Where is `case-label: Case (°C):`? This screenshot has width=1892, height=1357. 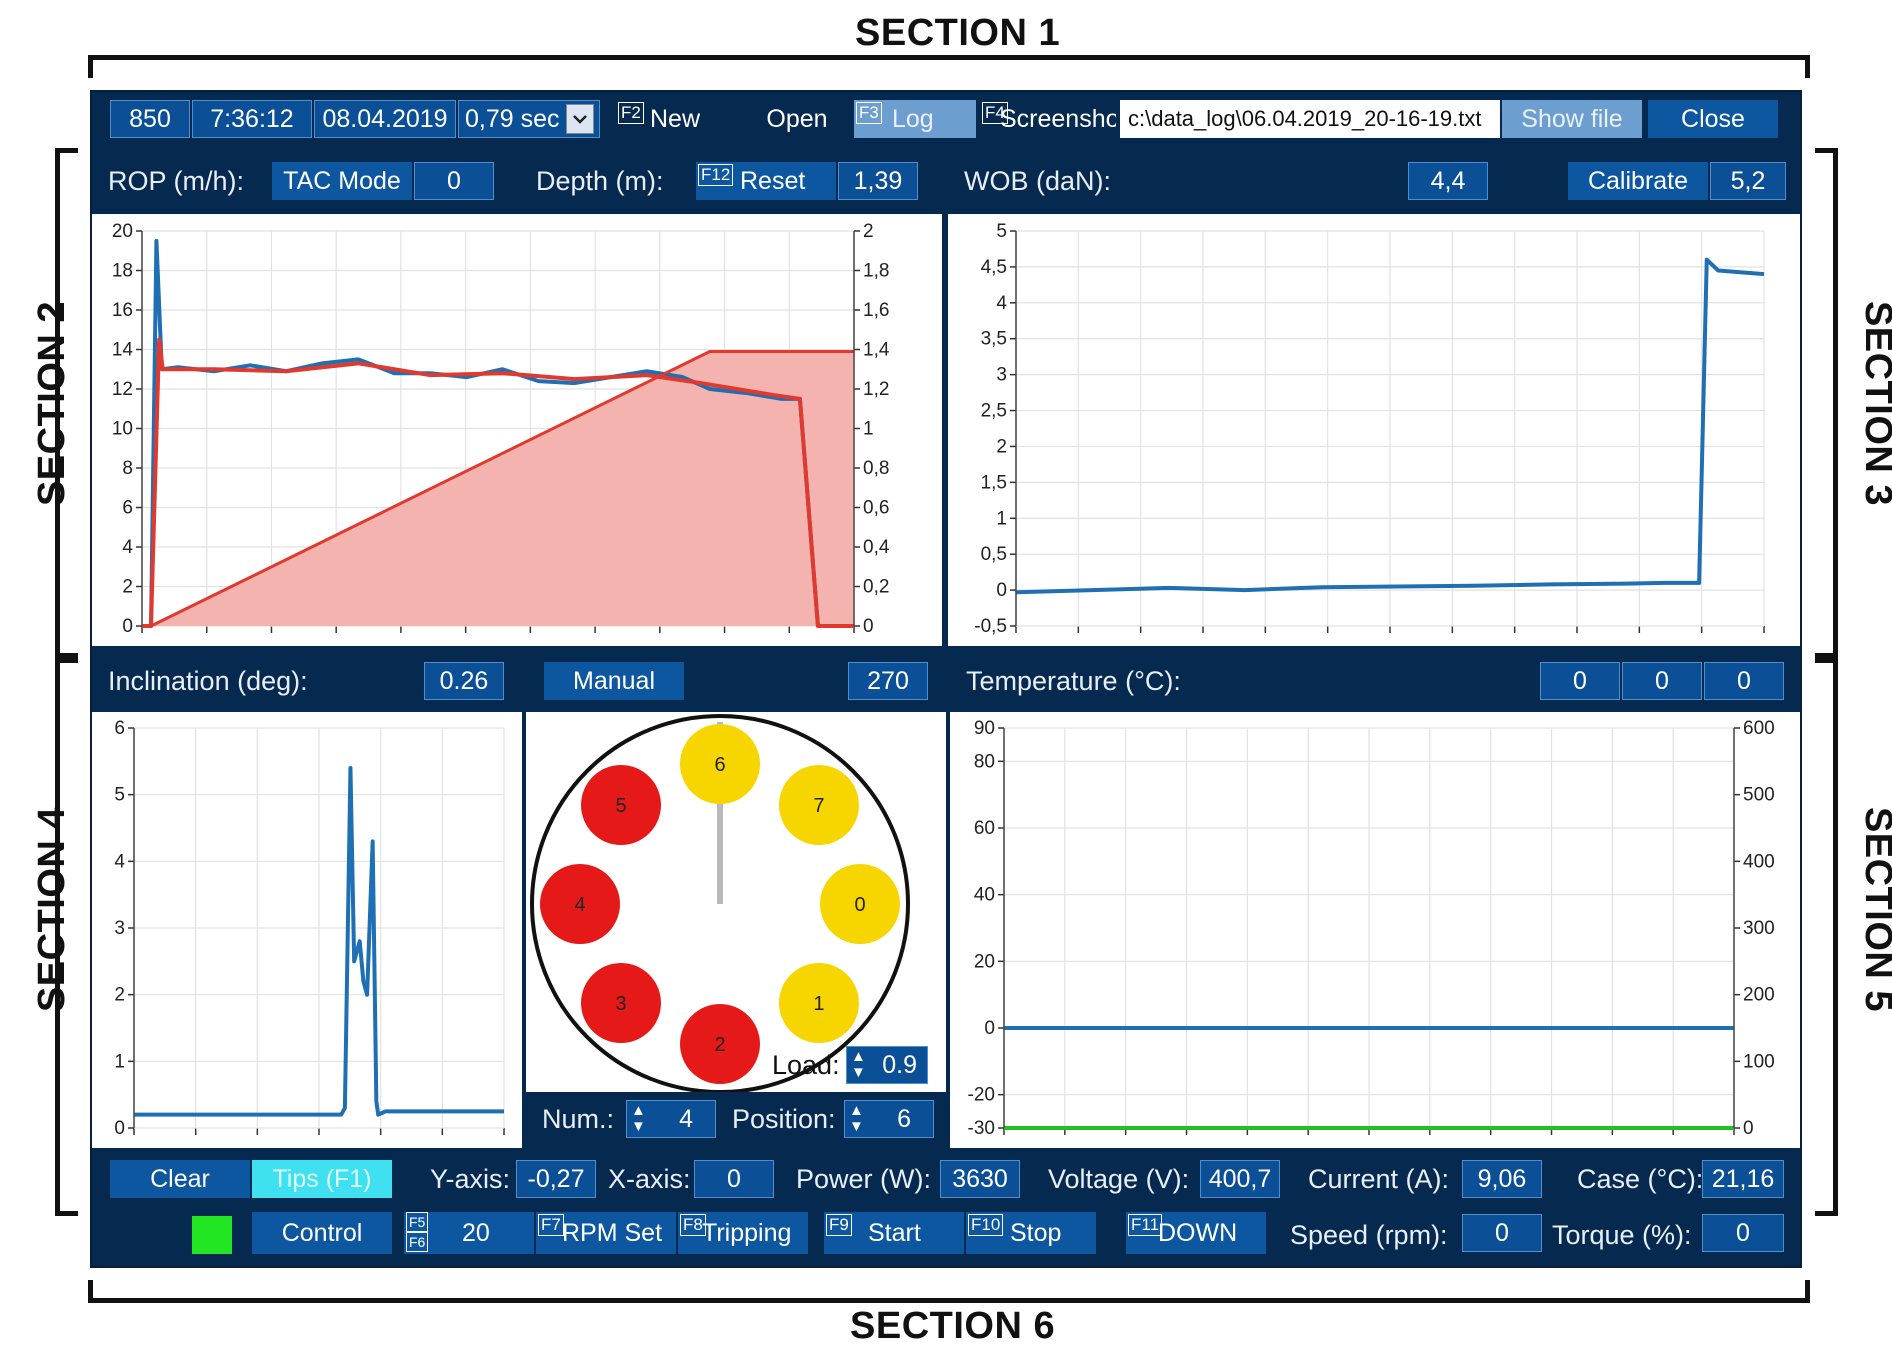
case-label: Case (°C): is located at coordinates (1640, 1179).